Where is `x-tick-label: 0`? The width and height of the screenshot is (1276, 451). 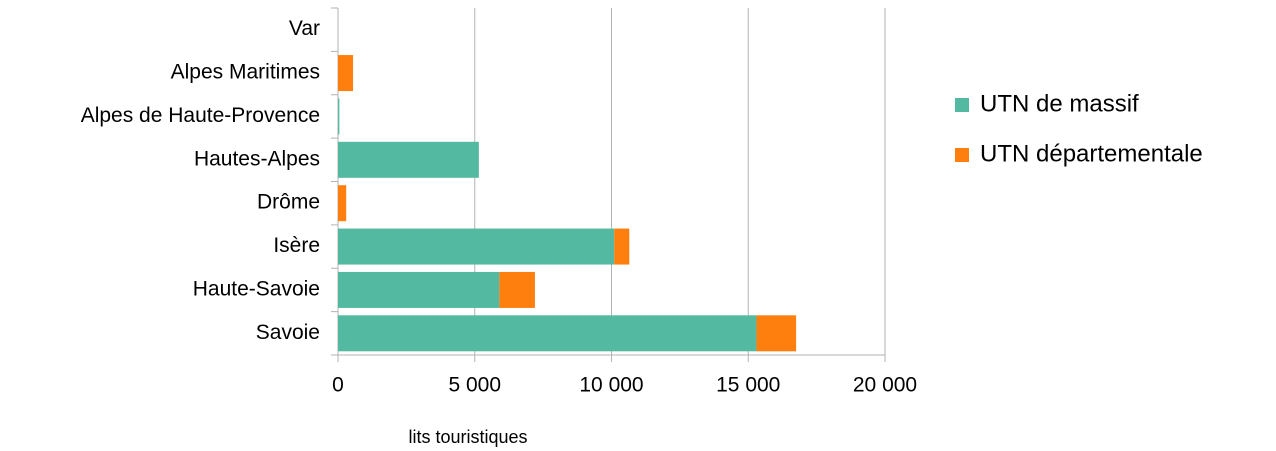
x-tick-label: 0 is located at coordinates (338, 385).